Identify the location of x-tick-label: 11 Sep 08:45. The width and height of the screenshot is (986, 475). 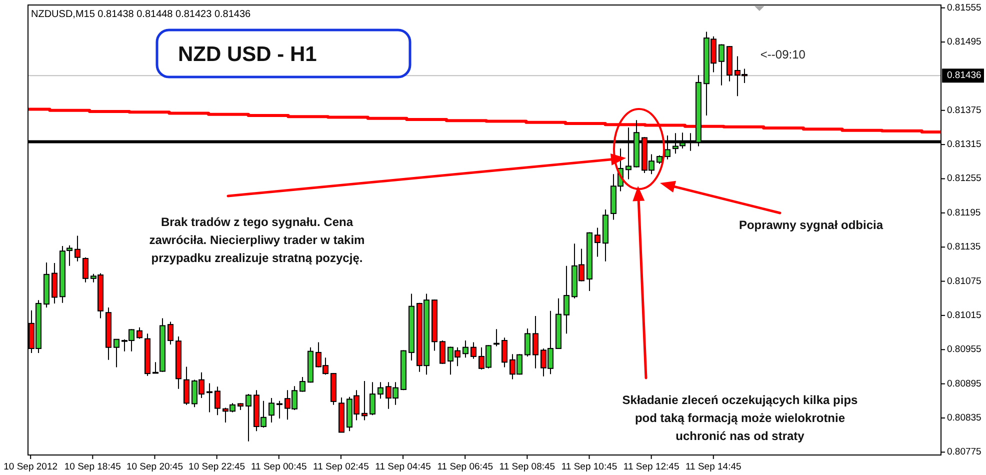
(527, 467).